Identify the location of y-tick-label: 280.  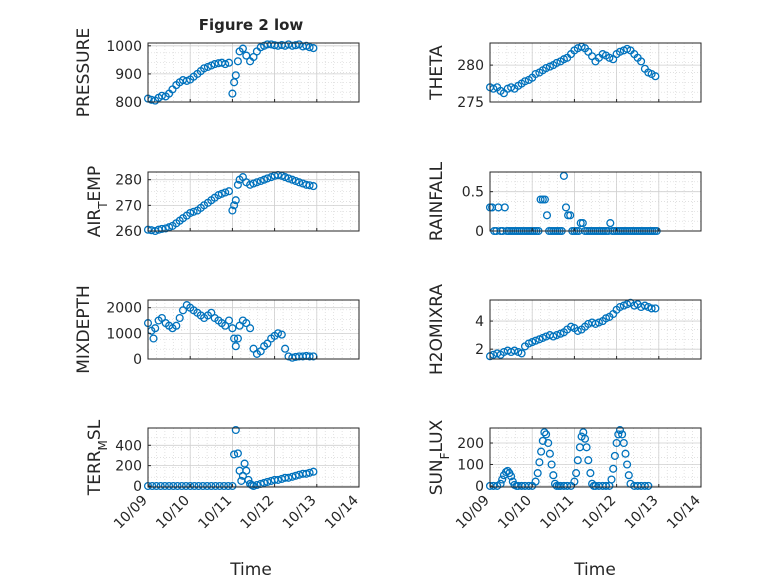
(128, 181).